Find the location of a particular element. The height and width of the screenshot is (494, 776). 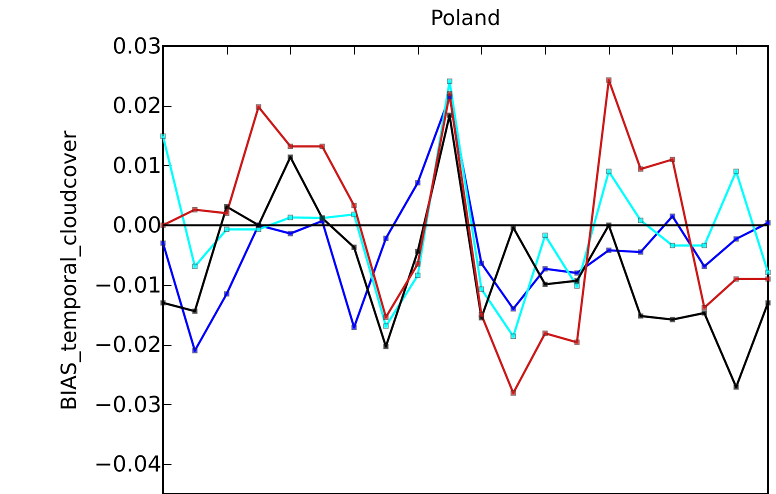

y-tick-label: −0.03 is located at coordinates (128, 405).